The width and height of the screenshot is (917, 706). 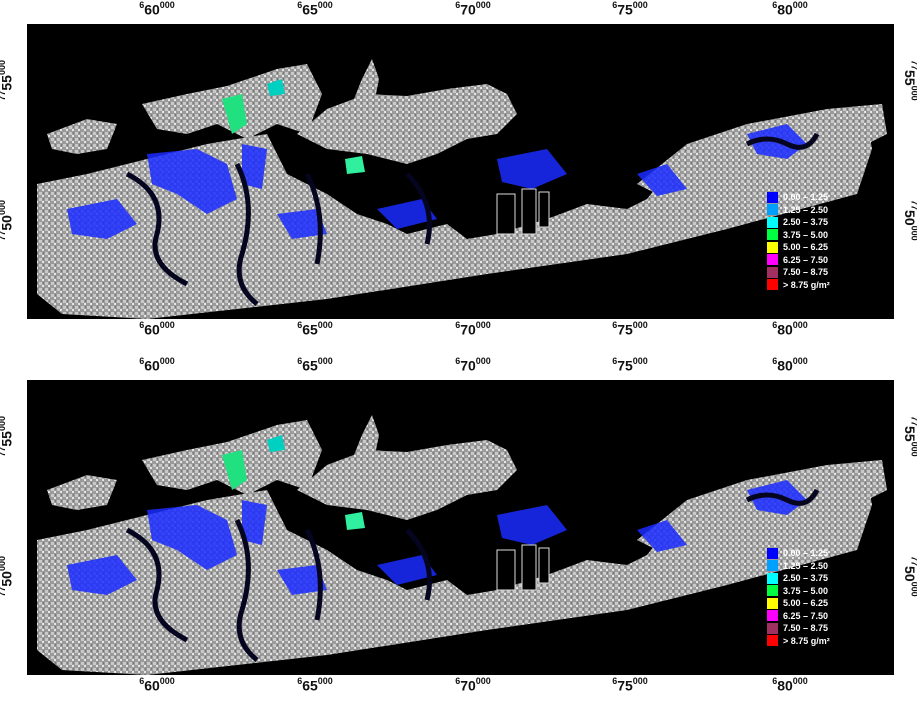 I want to click on legend-item: 3.75 – 5.00, so click(x=798, y=235).